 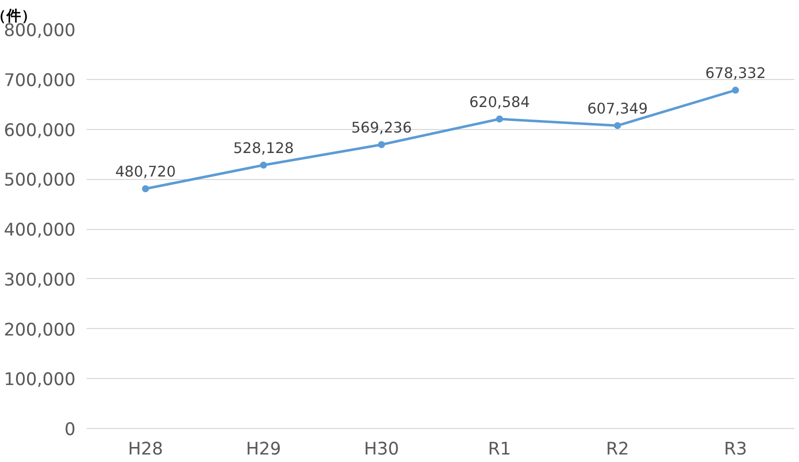 I want to click on y-tick-label: 600,000, so click(x=40, y=130).